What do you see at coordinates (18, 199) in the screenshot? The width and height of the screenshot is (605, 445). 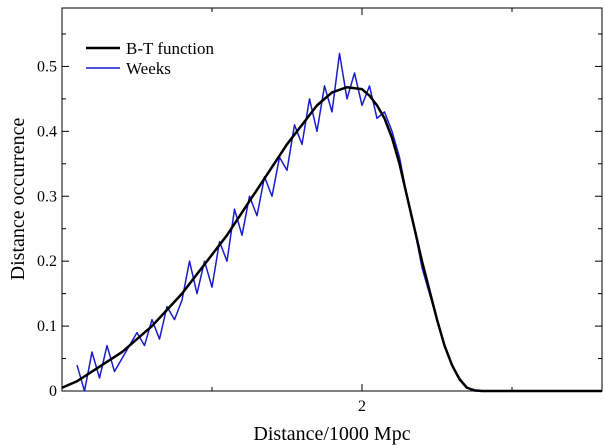 I see `y-axis-label: Distance occurrence` at bounding box center [18, 199].